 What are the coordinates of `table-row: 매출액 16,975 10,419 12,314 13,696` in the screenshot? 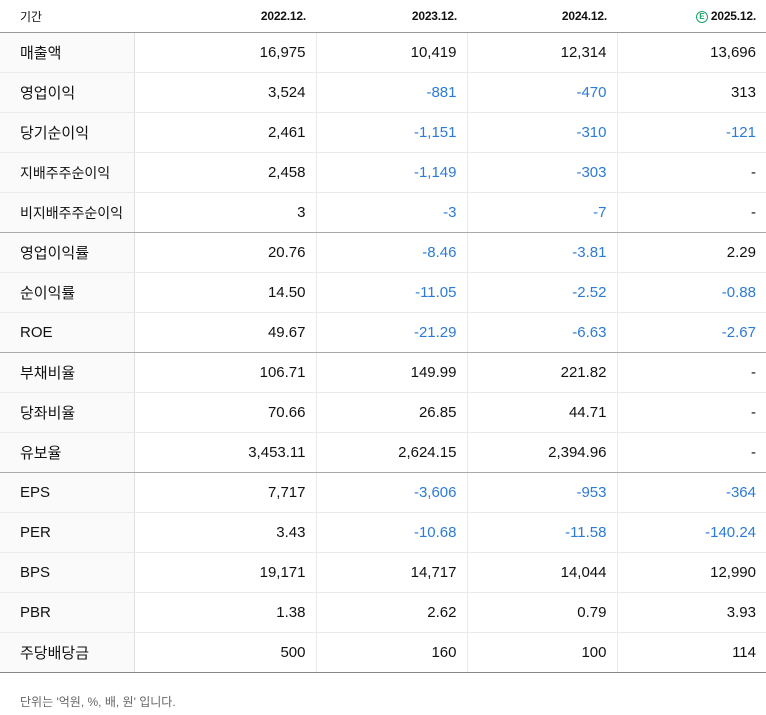 It's located at (383, 52).